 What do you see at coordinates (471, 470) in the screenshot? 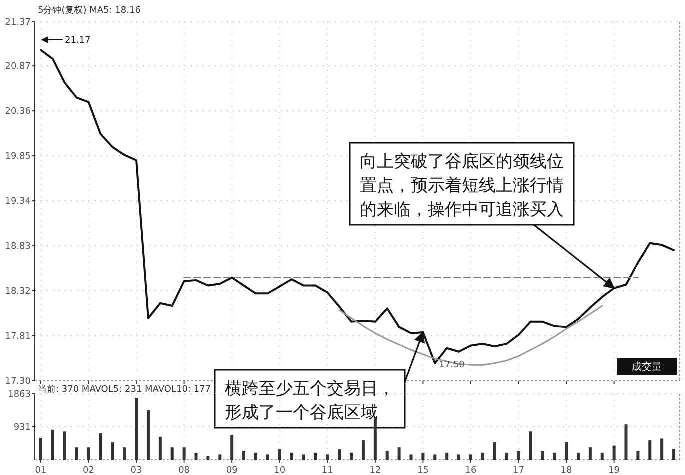
I see `x-tick-label: 16` at bounding box center [471, 470].